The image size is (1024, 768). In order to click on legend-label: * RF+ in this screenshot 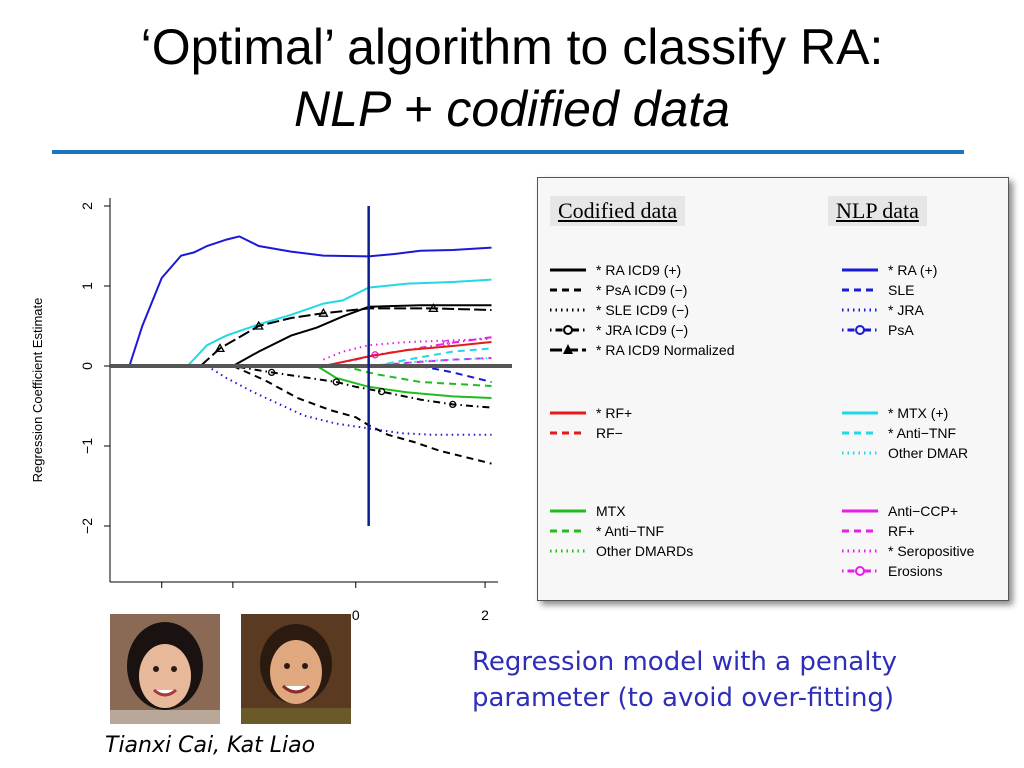, I will do `click(614, 413)`.